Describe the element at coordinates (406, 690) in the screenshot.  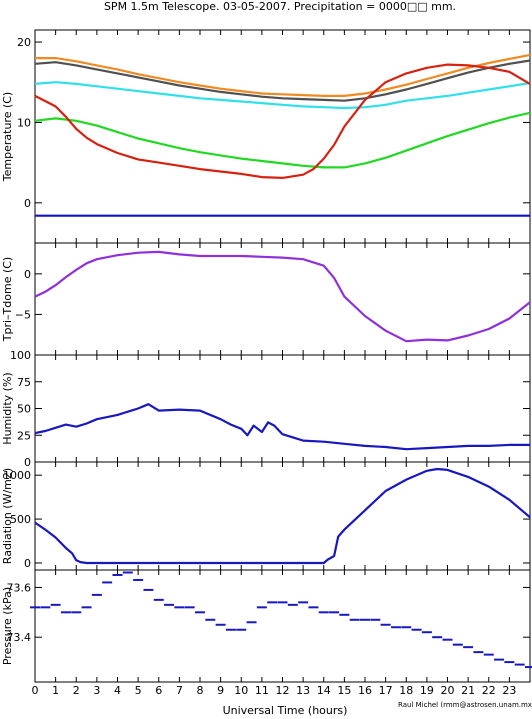
I see `x-tick-label: 18` at that location.